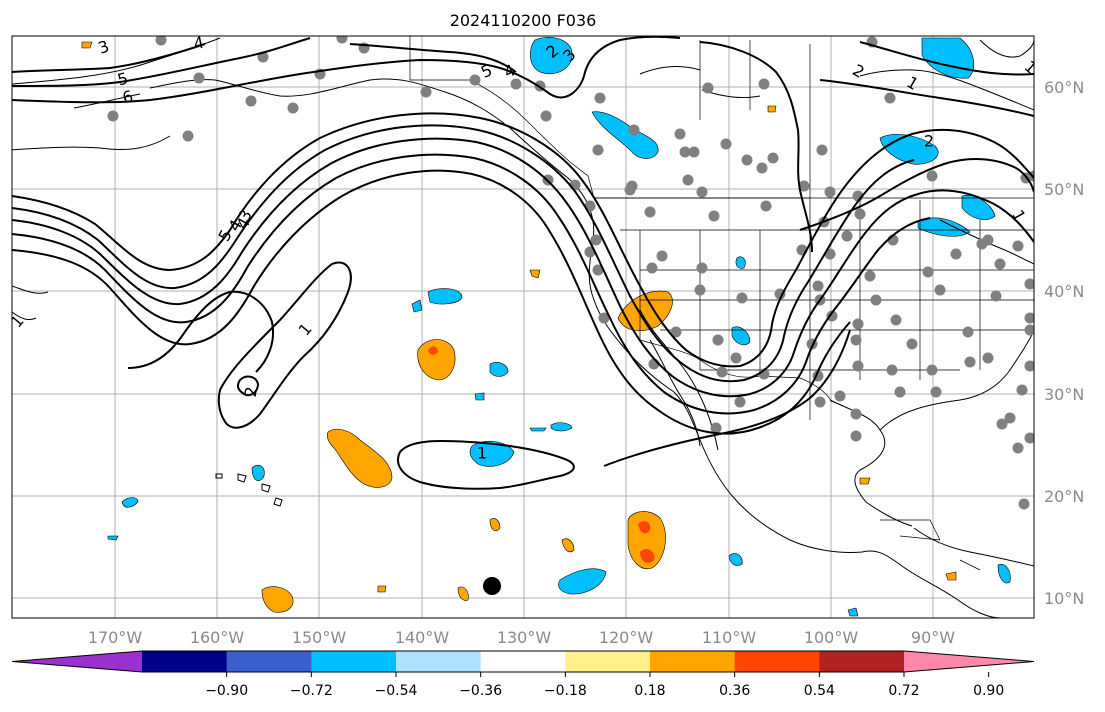 The width and height of the screenshot is (1105, 712). What do you see at coordinates (969, 661) in the screenshot?
I see `colorbar-extend-high` at bounding box center [969, 661].